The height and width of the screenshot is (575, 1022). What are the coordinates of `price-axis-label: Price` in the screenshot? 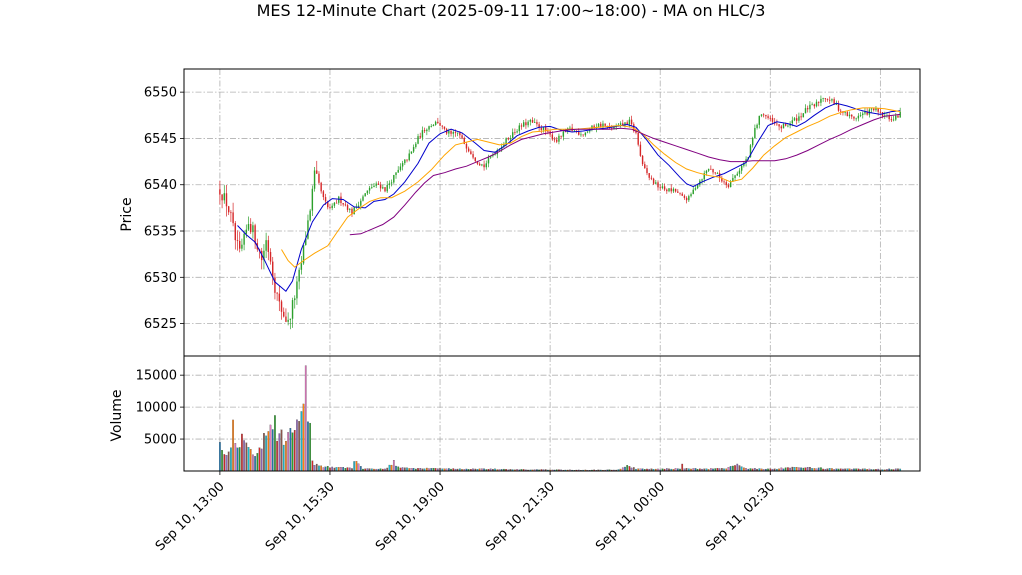 It's located at (127, 214).